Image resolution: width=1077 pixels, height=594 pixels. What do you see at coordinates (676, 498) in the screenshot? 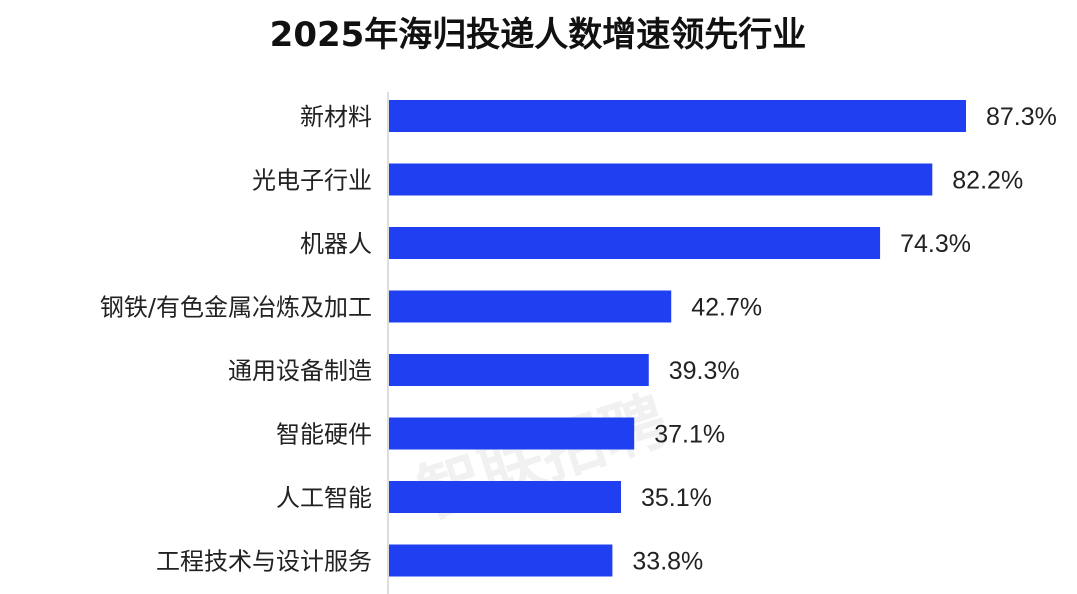
I see `value-label: 35.1%` at bounding box center [676, 498].